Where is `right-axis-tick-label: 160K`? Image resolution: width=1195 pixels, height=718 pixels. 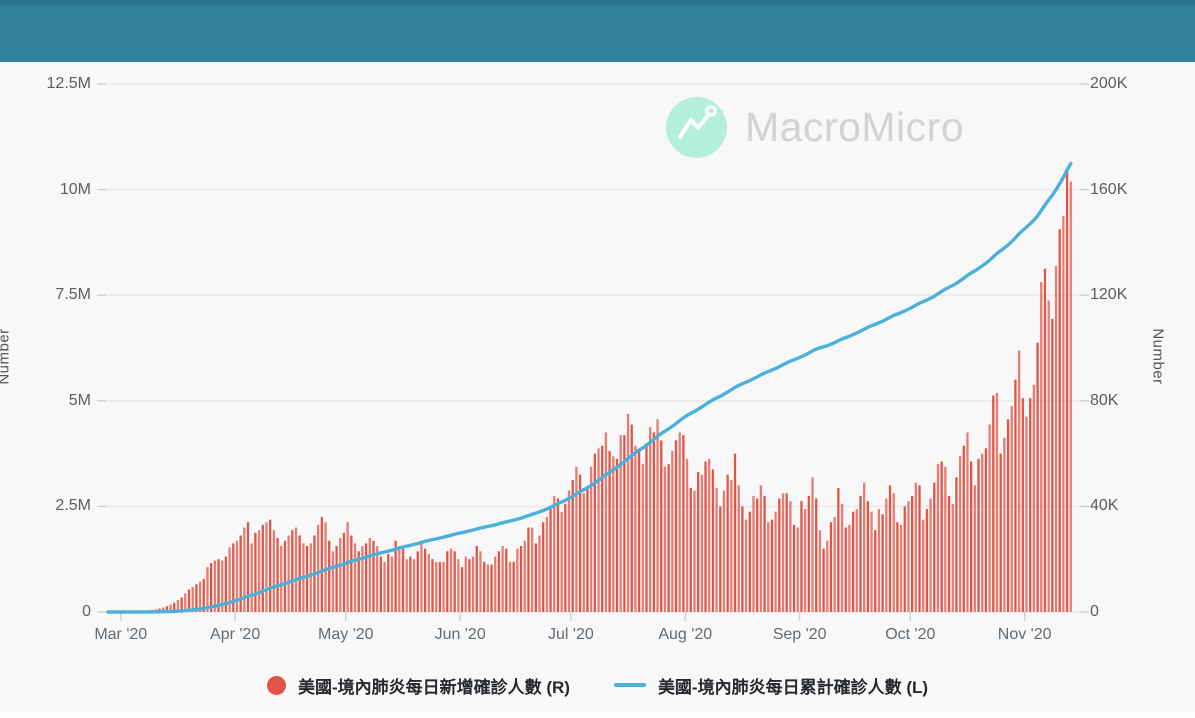 right-axis-tick-label: 160K is located at coordinates (1109, 189).